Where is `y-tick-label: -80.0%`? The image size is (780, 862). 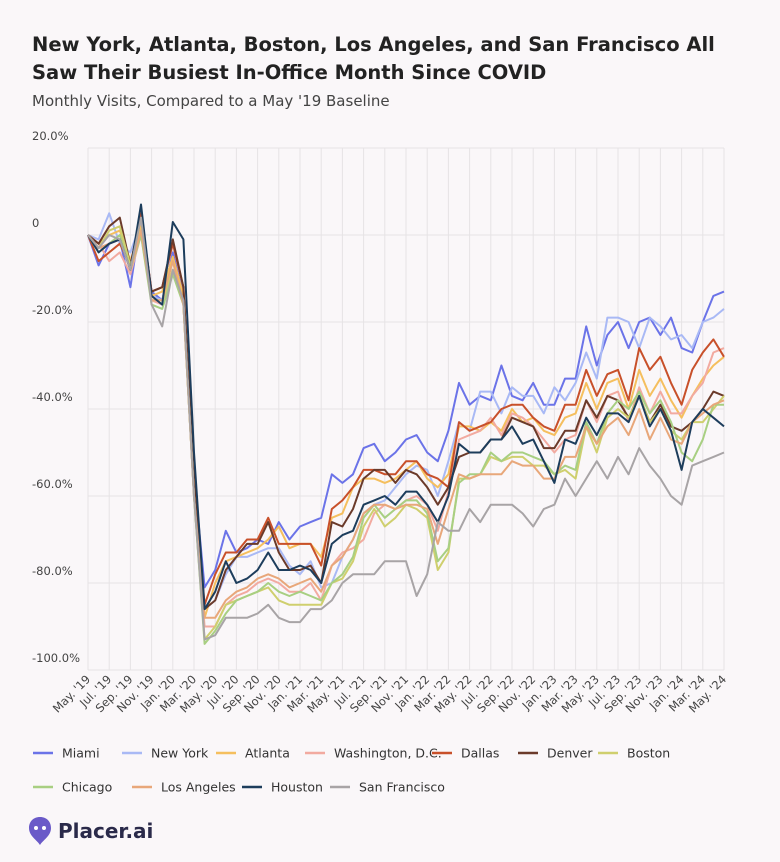 y-tick-label: -80.0% is located at coordinates (52, 571).